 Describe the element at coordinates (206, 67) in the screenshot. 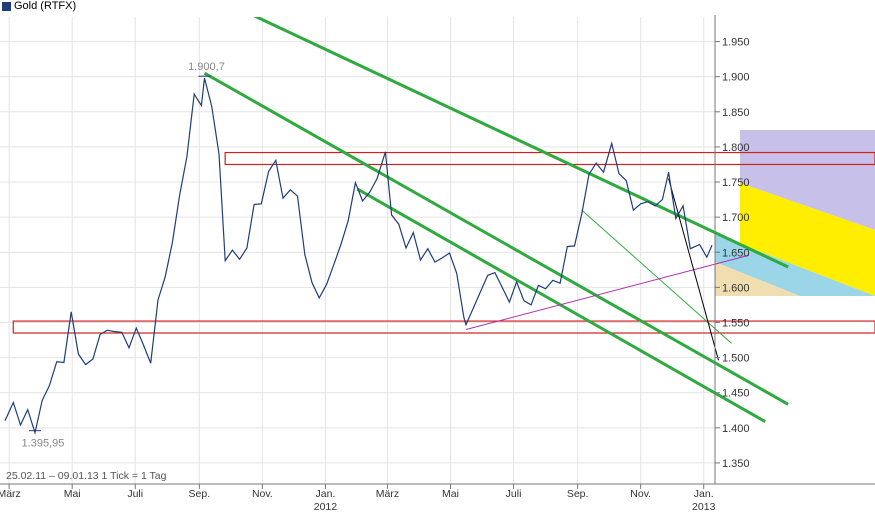

I see `annotation-label: 1.900,7` at that location.